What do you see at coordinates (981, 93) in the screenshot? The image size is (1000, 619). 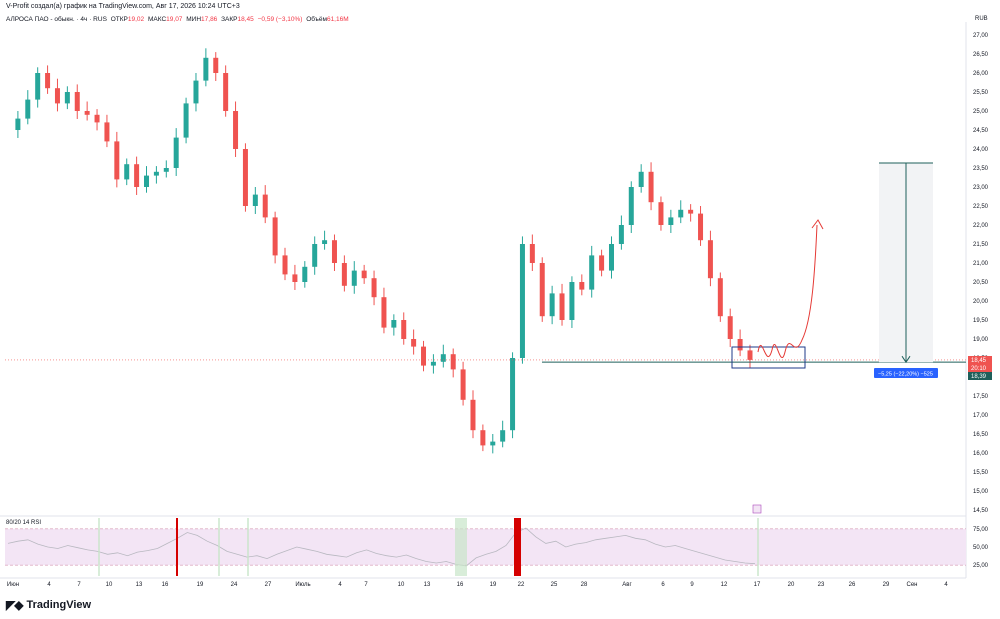 I see `y-tick-label: 25,50` at bounding box center [981, 93].